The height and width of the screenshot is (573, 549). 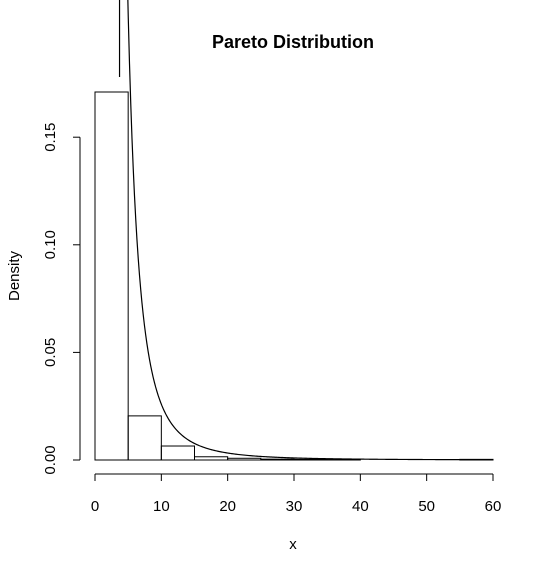 What do you see at coordinates (61, 299) in the screenshot?
I see `y-axis: 0.00 0.05 0.10 0.15` at bounding box center [61, 299].